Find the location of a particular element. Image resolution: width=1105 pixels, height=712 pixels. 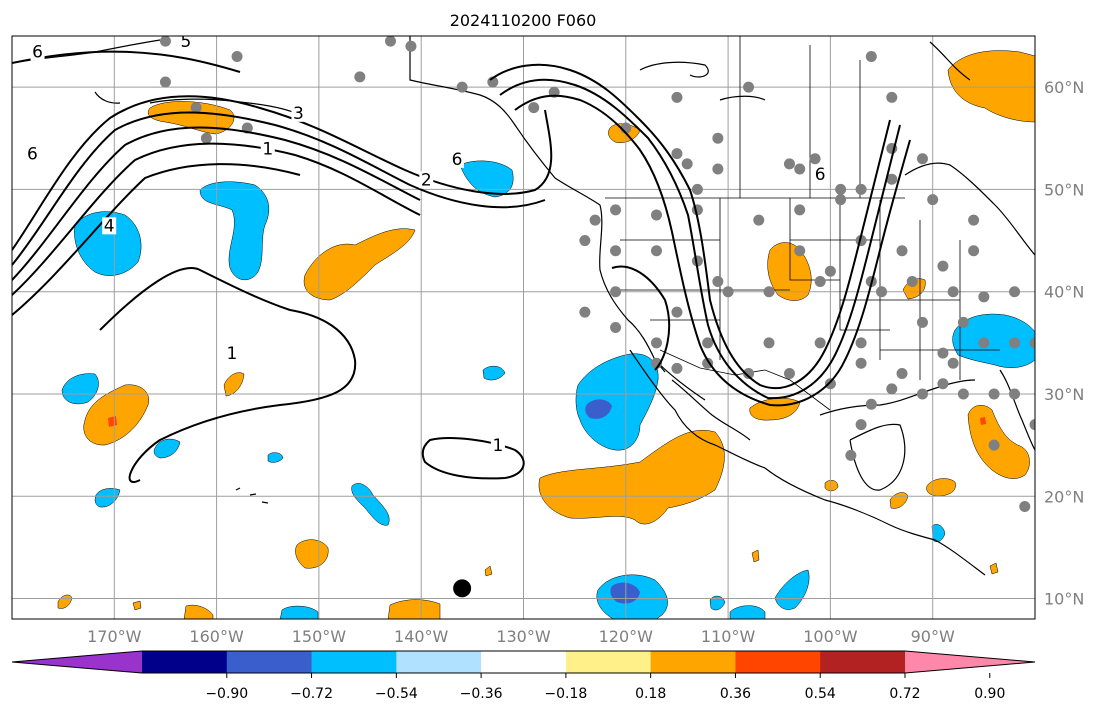

colorbar-tick-label: 0.72 is located at coordinates (904, 694).